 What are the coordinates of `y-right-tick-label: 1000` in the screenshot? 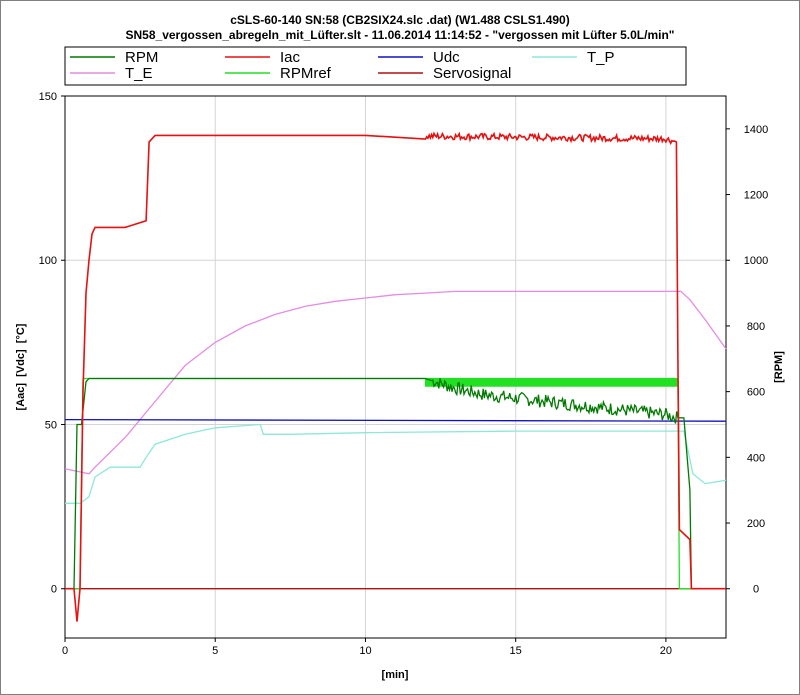 It's located at (756, 261).